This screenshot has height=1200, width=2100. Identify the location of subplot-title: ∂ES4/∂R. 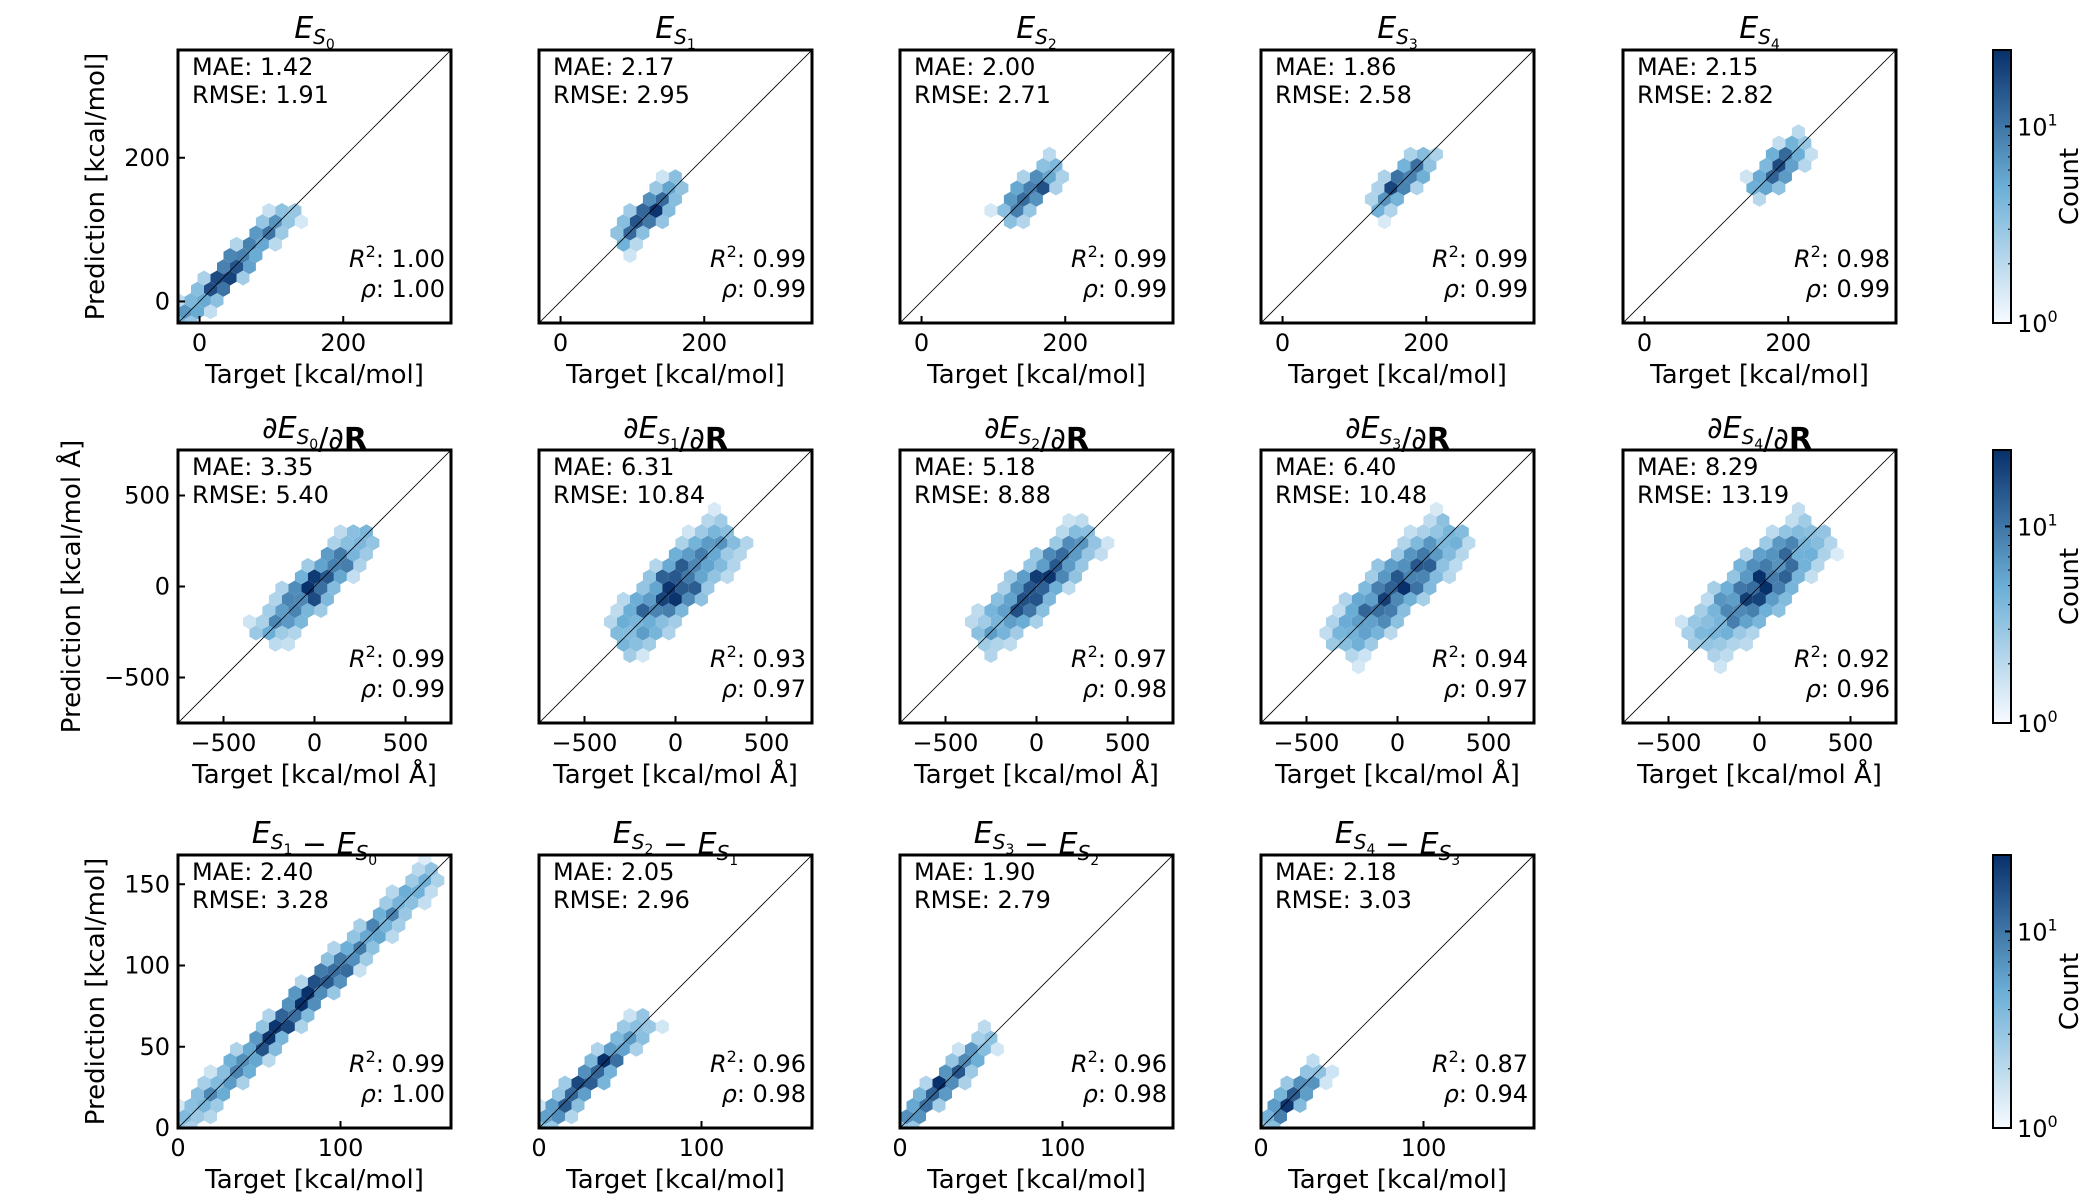
(1759, 434).